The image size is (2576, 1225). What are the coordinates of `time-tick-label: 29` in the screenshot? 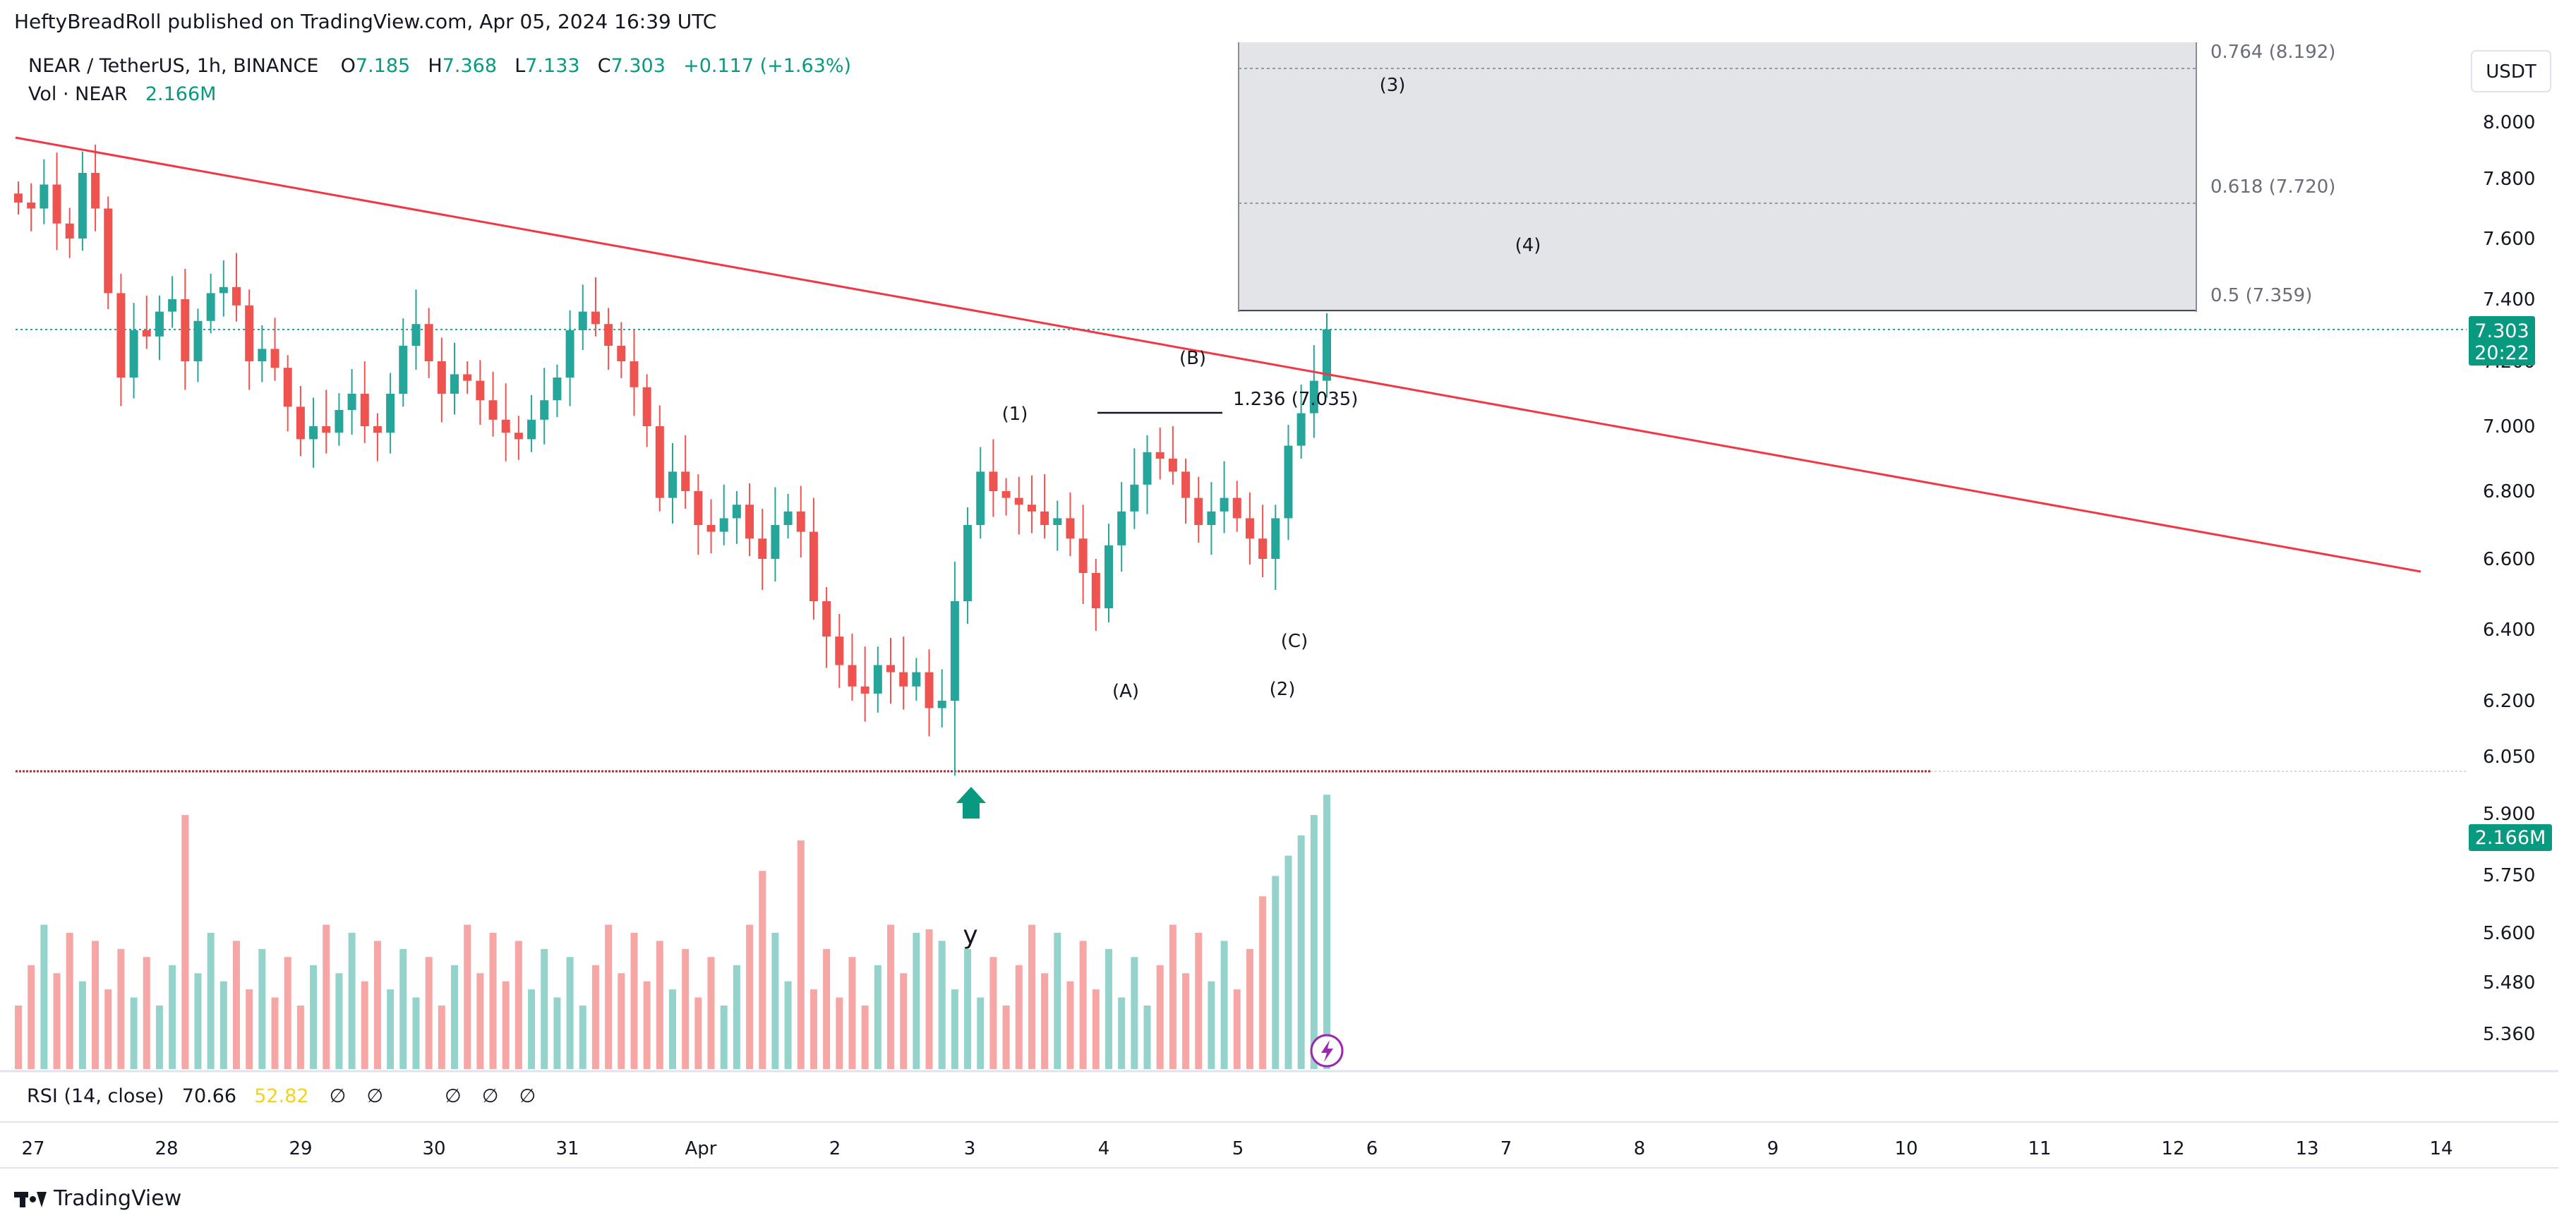 It's located at (300, 1148).